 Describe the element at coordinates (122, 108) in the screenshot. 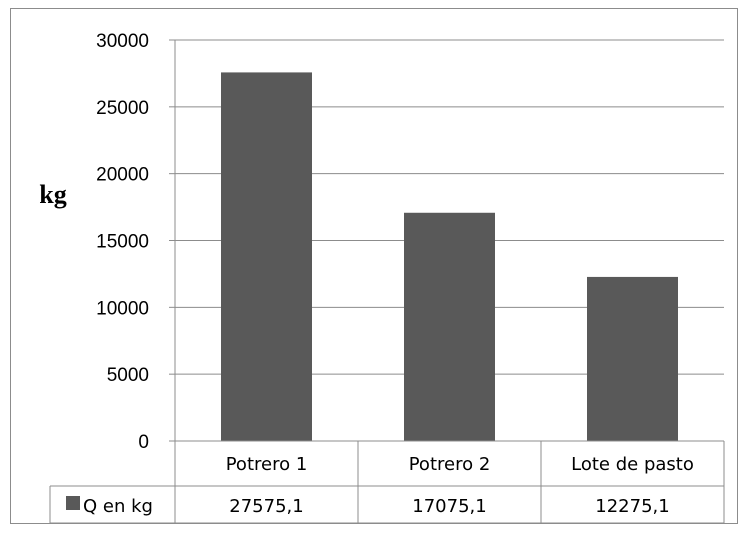

I see `y-tick-label: 25000` at that location.